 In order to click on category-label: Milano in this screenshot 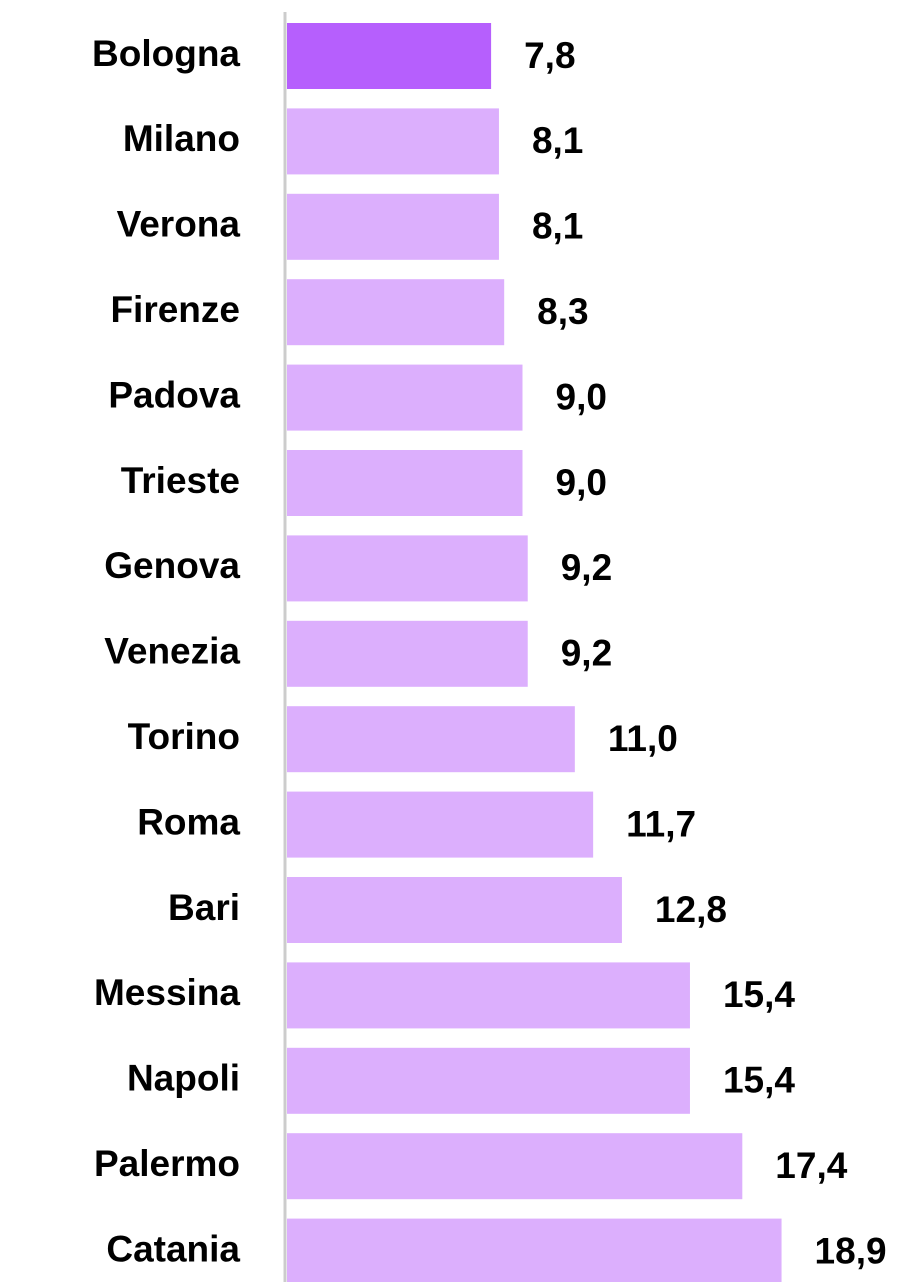, I will do `click(181, 138)`.